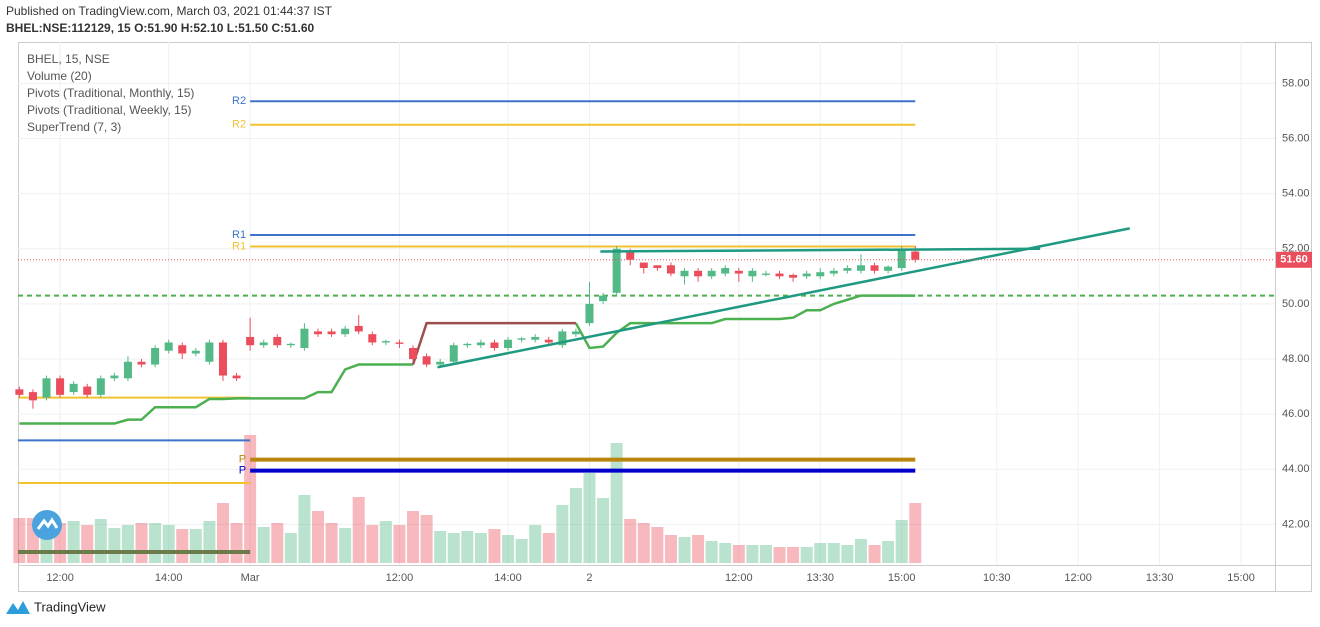 This screenshot has width=1320, height=627. What do you see at coordinates (109, 110) in the screenshot?
I see `legend-entry: Pivots (Traditional, Weekly, 15)` at bounding box center [109, 110].